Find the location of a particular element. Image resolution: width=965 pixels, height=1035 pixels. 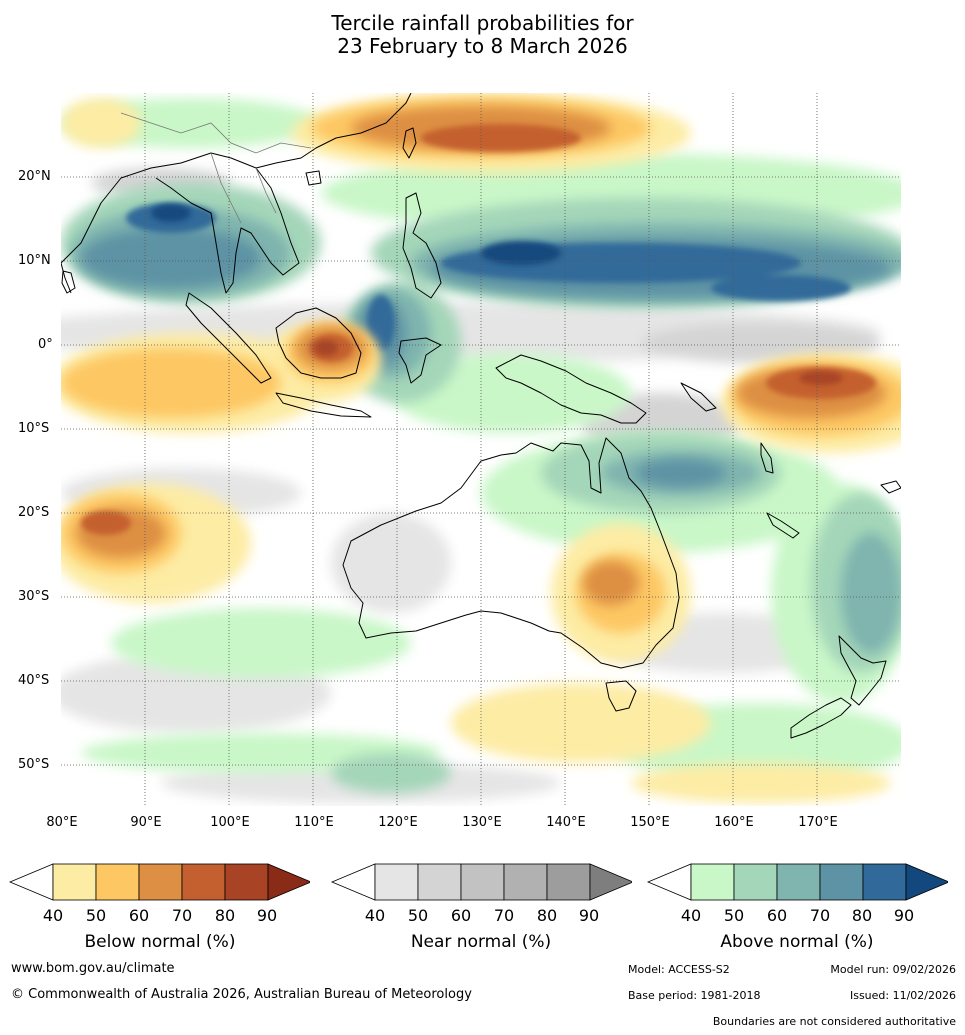

above-normal-title: Above normal (%) is located at coordinates (797, 942).